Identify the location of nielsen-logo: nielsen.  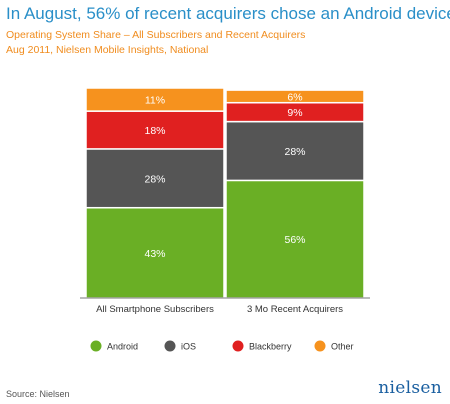
(410, 388).